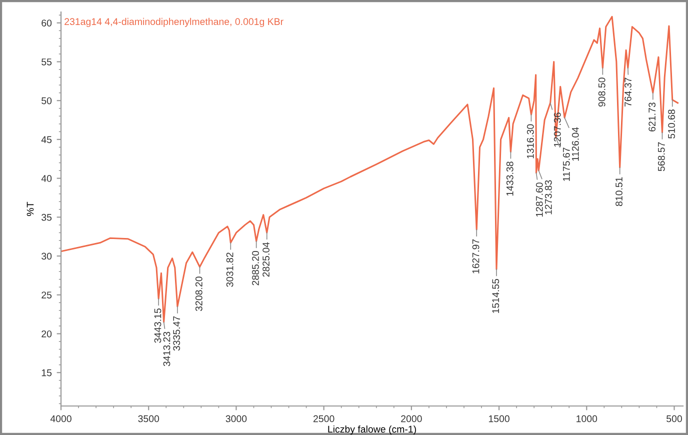  I want to click on annotation: 1126.04, so click(575, 144).